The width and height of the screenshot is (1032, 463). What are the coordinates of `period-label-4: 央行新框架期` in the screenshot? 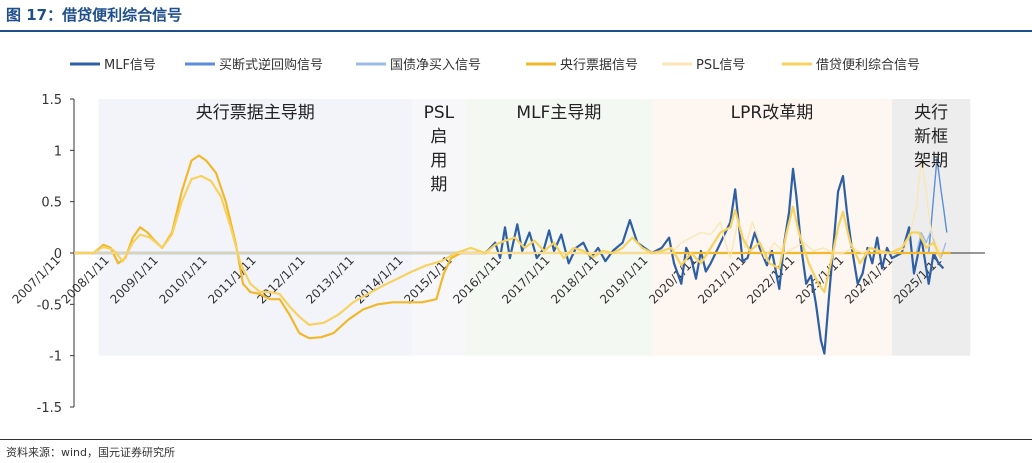 It's located at (931, 137).